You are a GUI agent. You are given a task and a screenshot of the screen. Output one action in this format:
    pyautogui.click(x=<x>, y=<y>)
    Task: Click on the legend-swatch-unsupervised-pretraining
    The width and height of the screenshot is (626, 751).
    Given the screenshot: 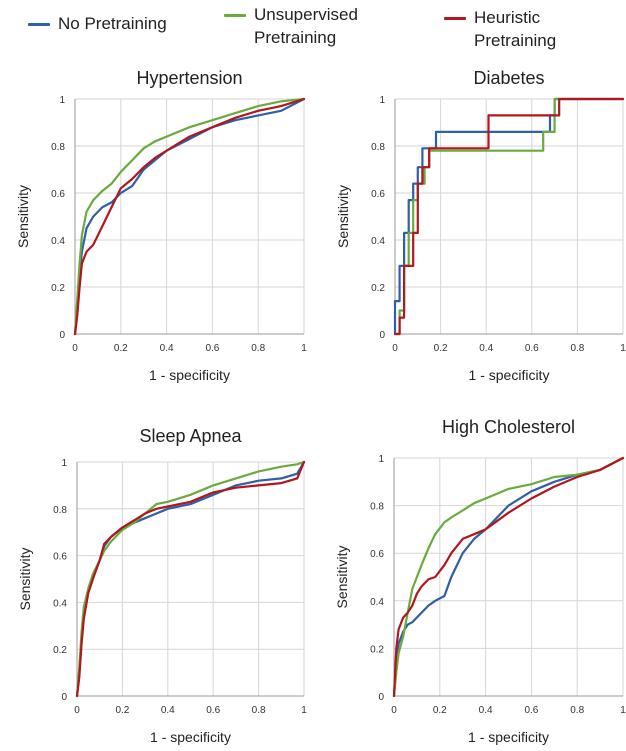 What is the action you would take?
    pyautogui.click(x=235, y=15)
    